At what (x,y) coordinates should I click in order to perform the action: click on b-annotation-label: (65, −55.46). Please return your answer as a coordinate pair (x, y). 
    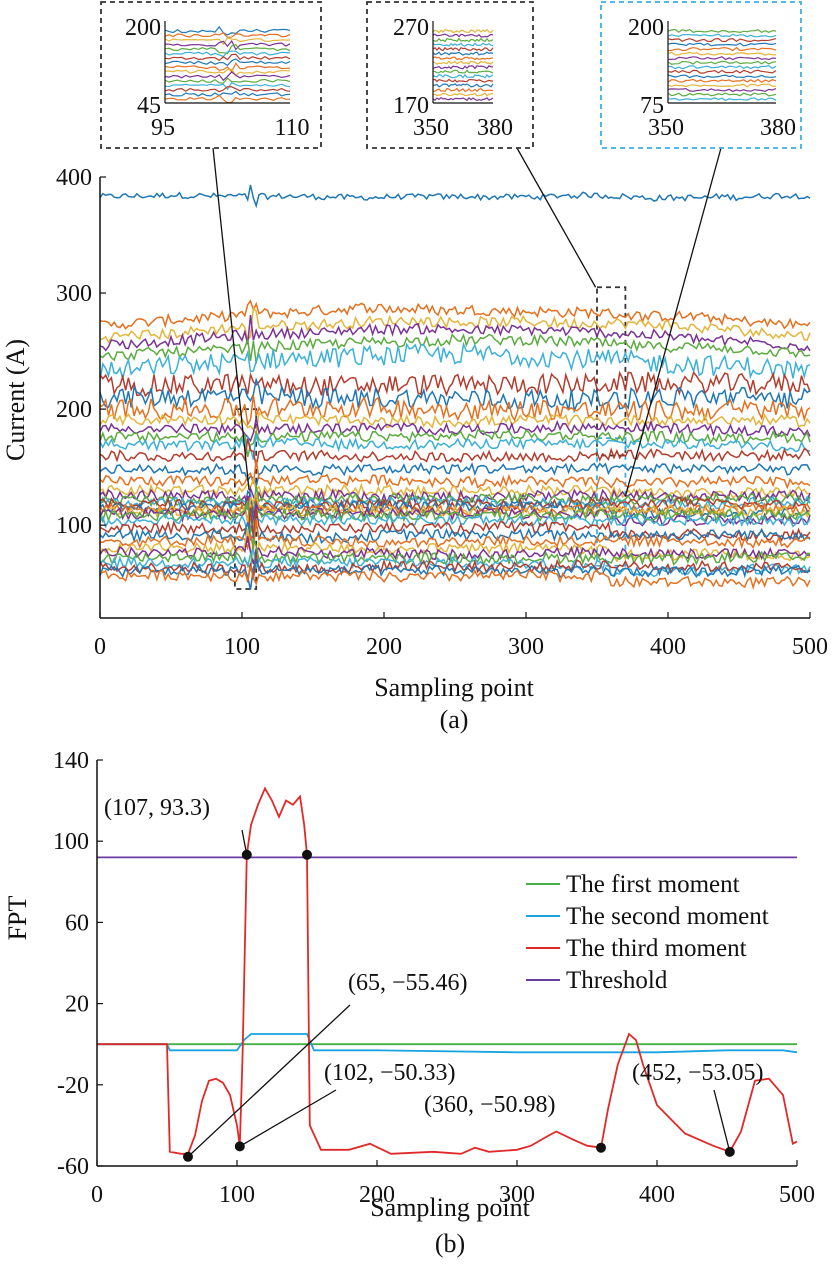
    Looking at the image, I should click on (408, 983).